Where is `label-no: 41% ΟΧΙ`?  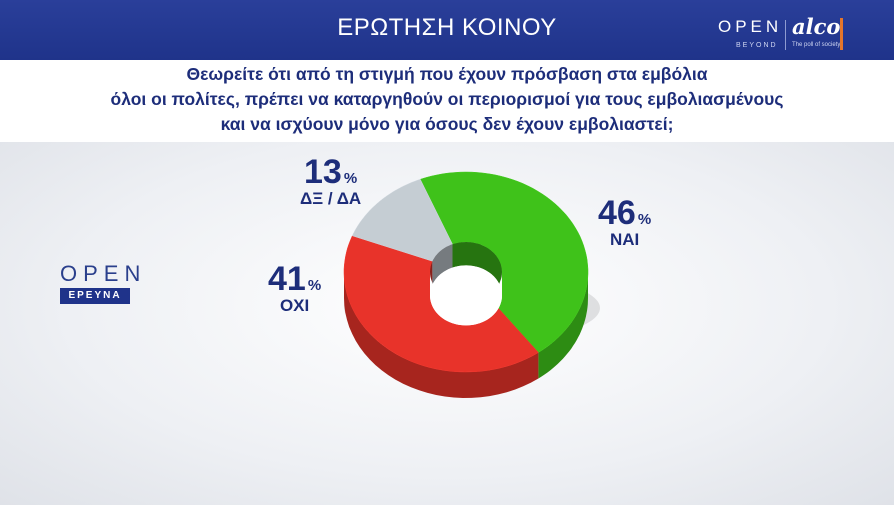 label-no: 41% ΟΧΙ is located at coordinates (294, 289).